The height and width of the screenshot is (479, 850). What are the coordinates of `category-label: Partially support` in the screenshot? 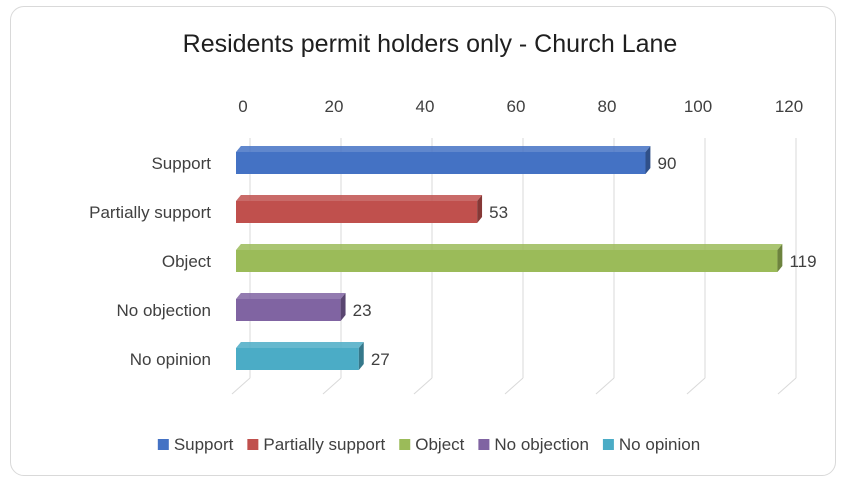 It's located at (150, 212).